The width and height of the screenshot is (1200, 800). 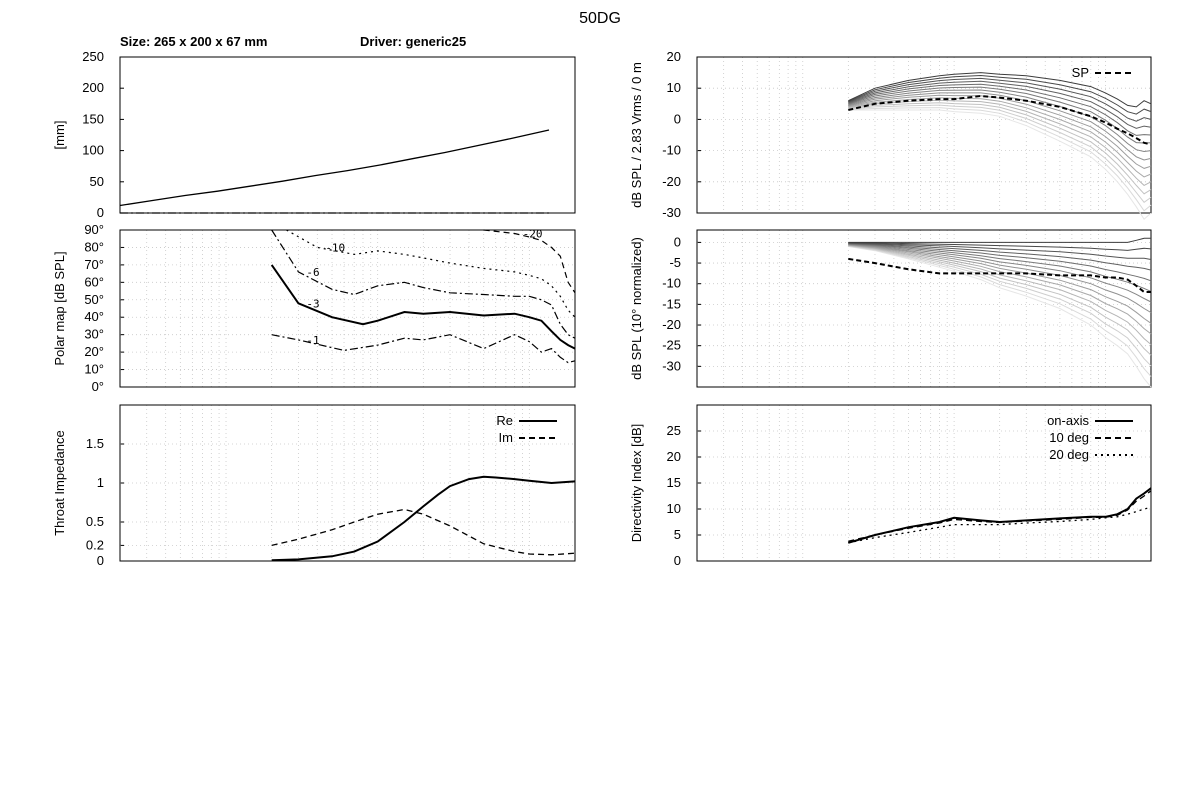 I want to click on norm-ytick-label: -15, so click(x=671, y=303).